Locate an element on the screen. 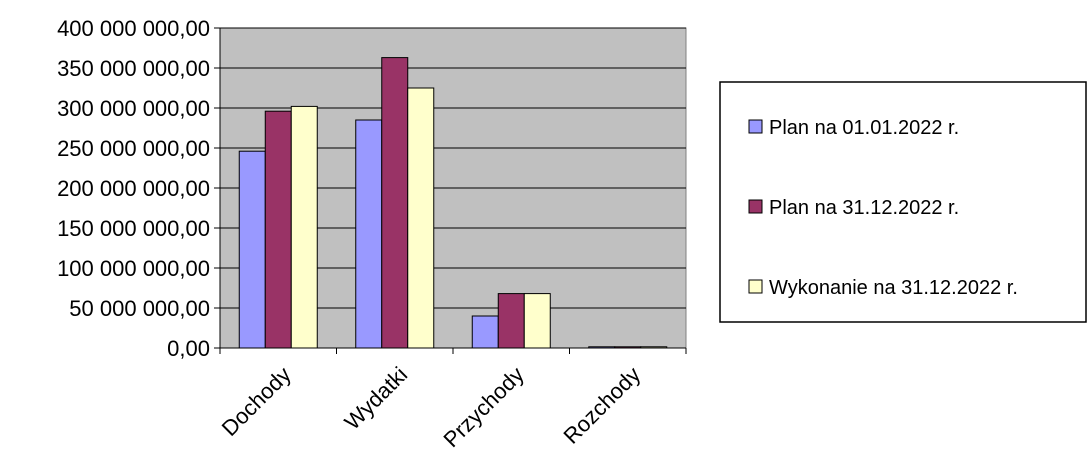 The height and width of the screenshot is (469, 1088). bar-3-dochody is located at coordinates (304, 227).